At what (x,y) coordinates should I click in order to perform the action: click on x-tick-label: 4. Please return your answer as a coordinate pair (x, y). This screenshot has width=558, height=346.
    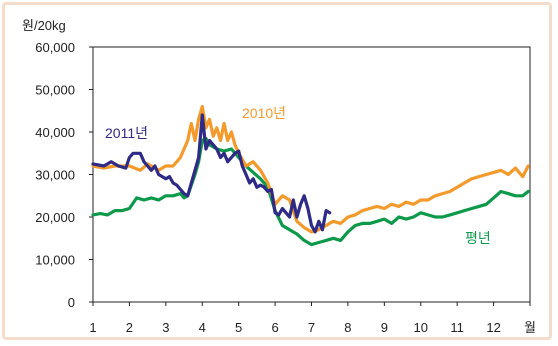
    Looking at the image, I should click on (202, 327).